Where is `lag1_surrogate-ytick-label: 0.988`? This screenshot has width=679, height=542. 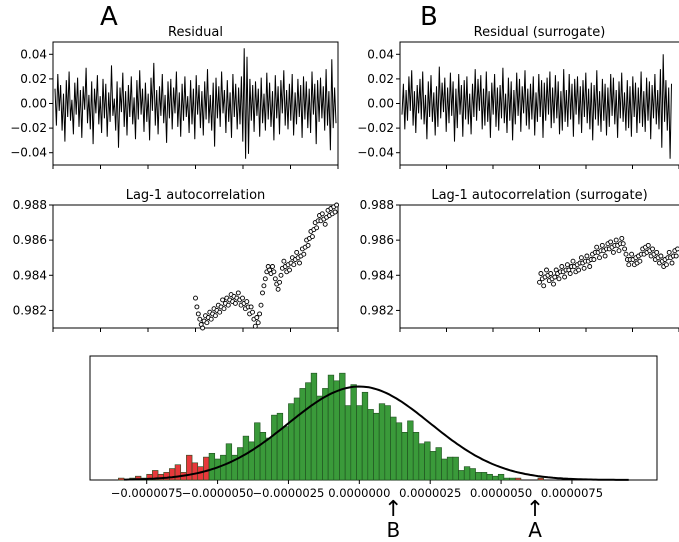
lag1_surrogate-ytick-label: 0.988 is located at coordinates (377, 205).